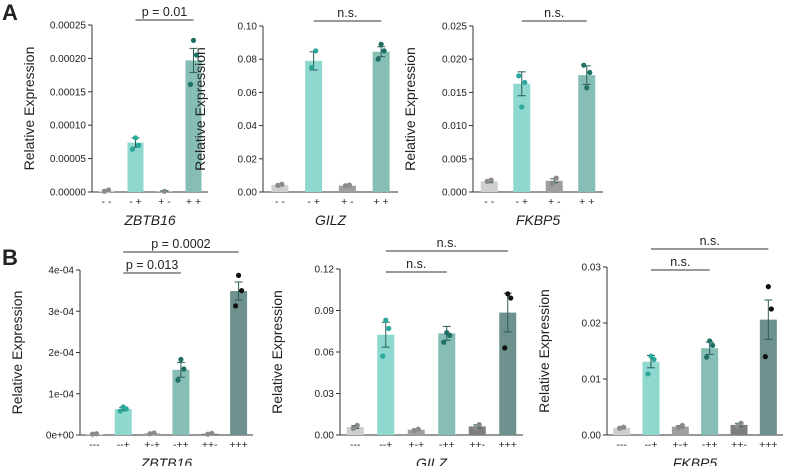  Describe the element at coordinates (68, 193) in the screenshot. I see `y-tick-label: 0.00000` at that location.